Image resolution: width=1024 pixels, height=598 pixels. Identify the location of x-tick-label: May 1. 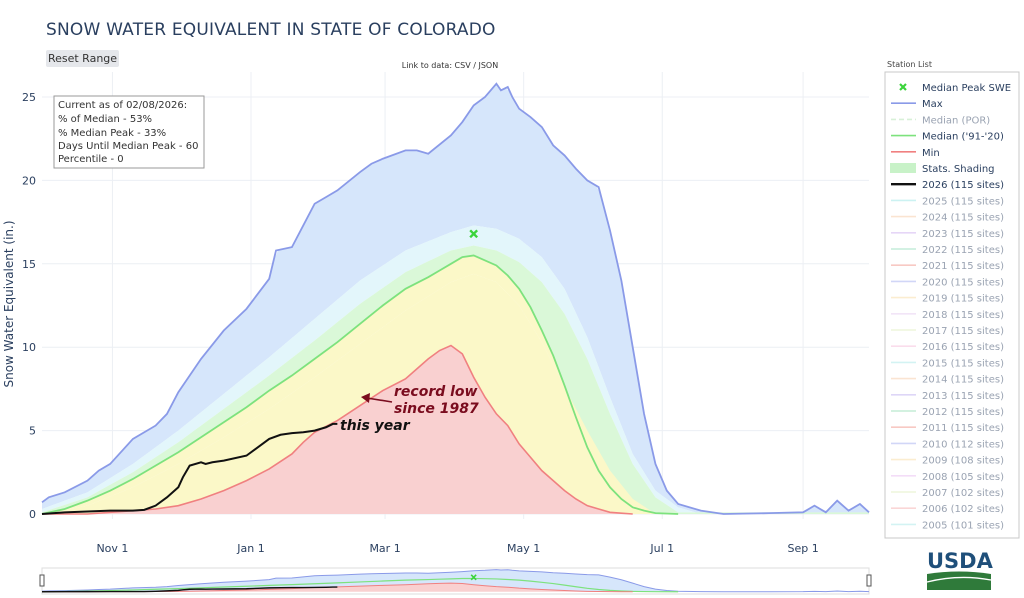
(523, 548).